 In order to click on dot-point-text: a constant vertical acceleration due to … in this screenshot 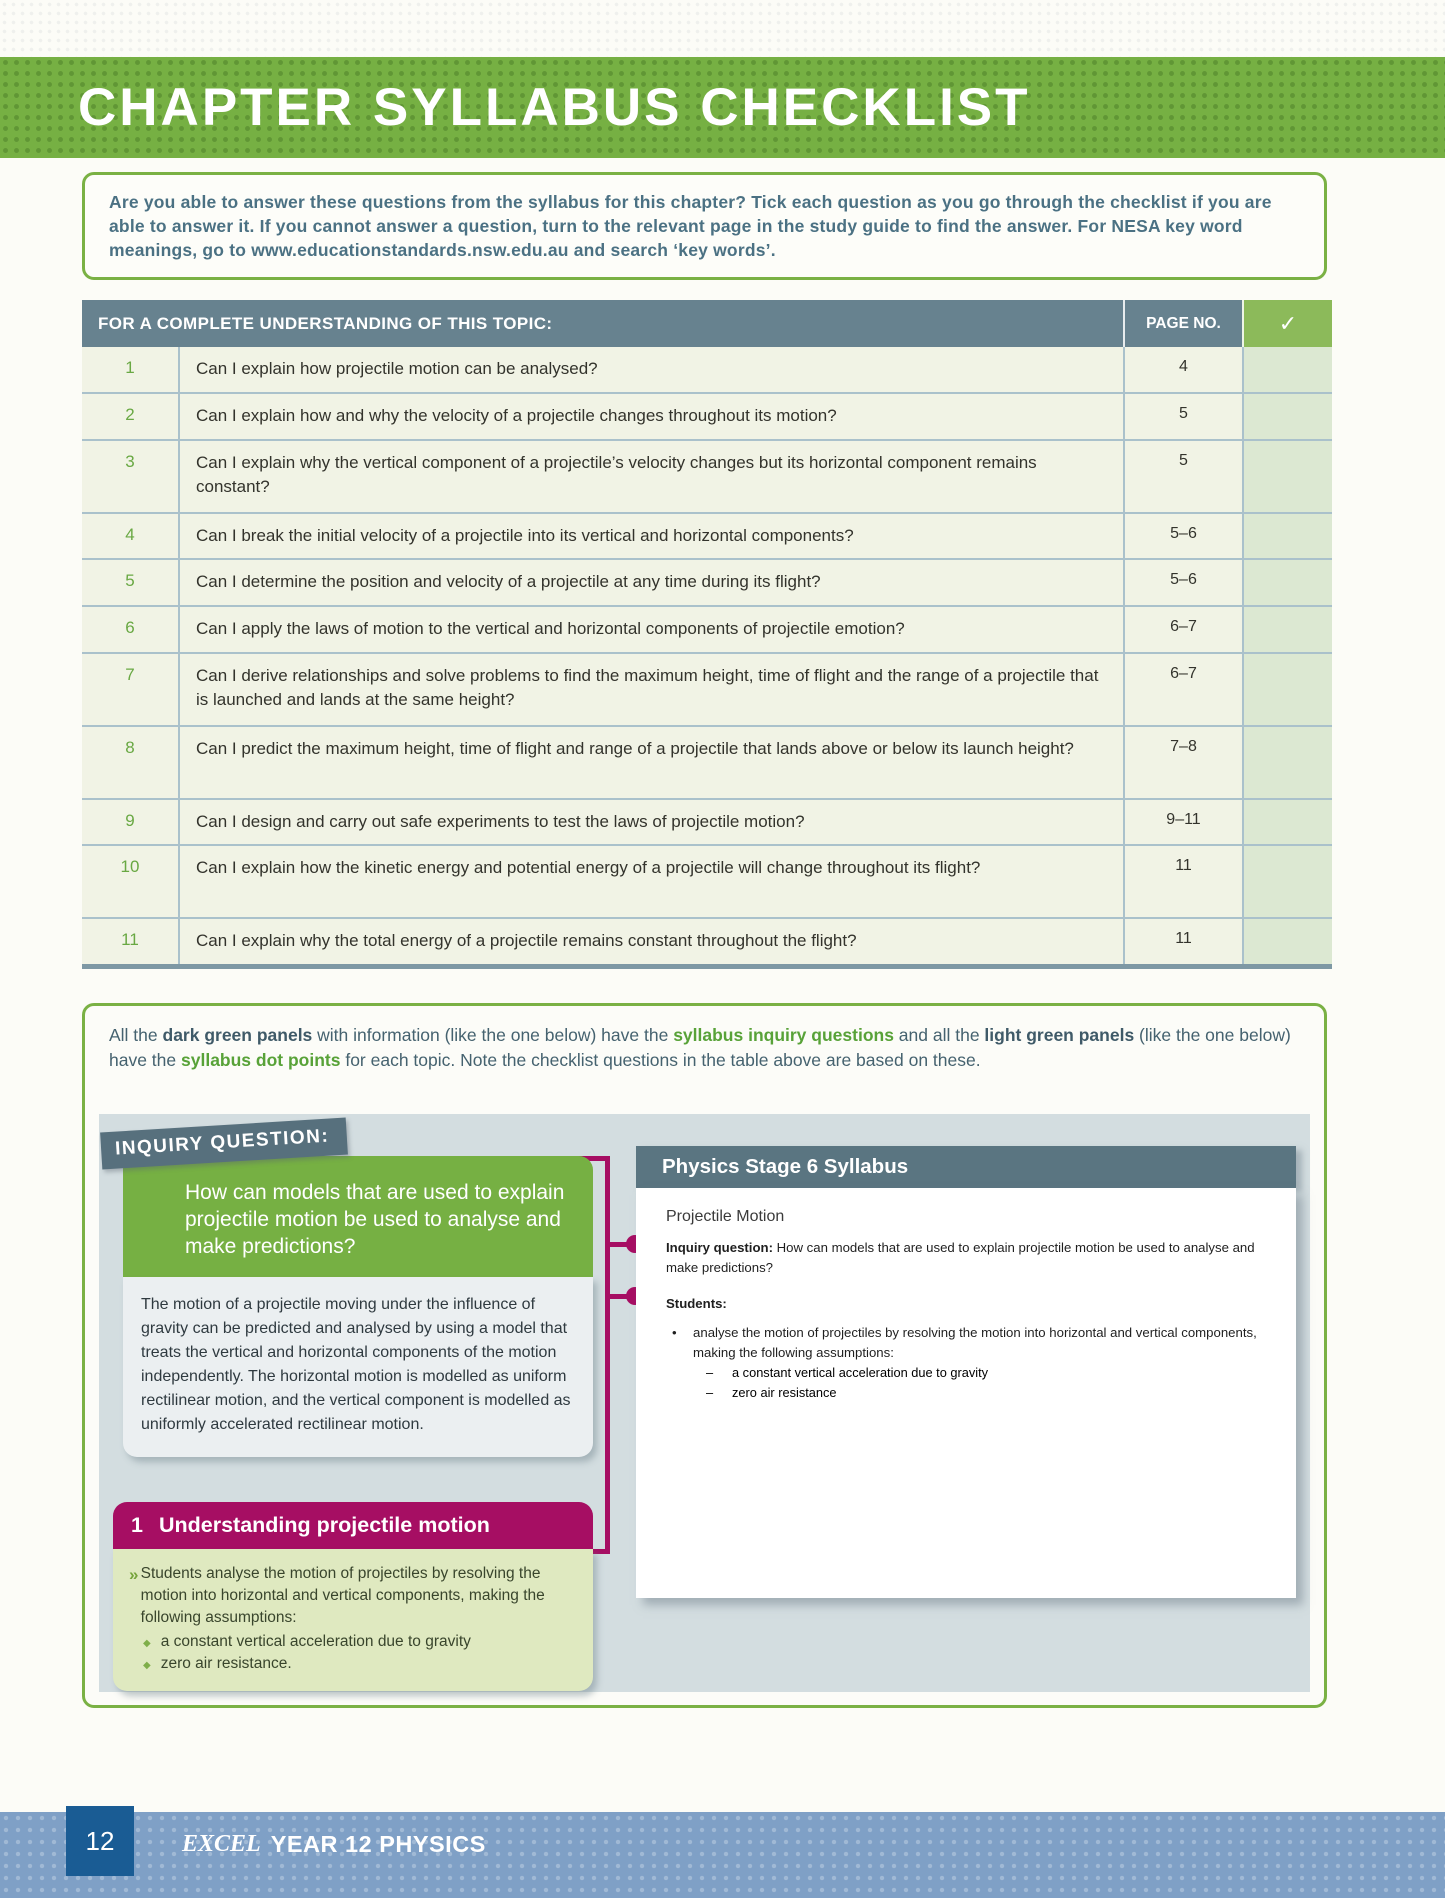, I will do `click(315, 1641)`.